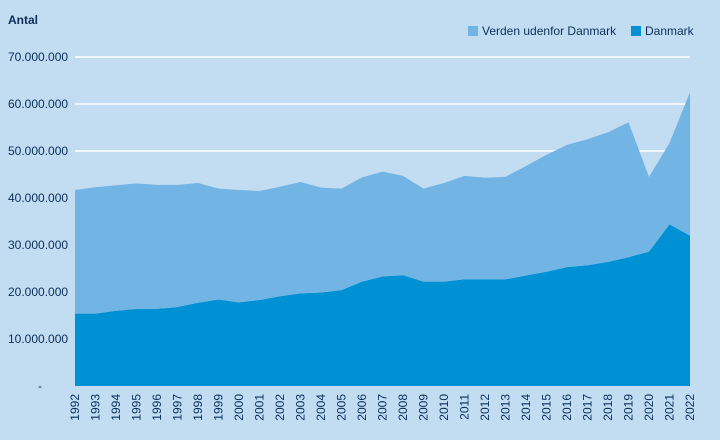 The height and width of the screenshot is (440, 720). What do you see at coordinates (38, 245) in the screenshot?
I see `y-tick-label: 30.000.000` at bounding box center [38, 245].